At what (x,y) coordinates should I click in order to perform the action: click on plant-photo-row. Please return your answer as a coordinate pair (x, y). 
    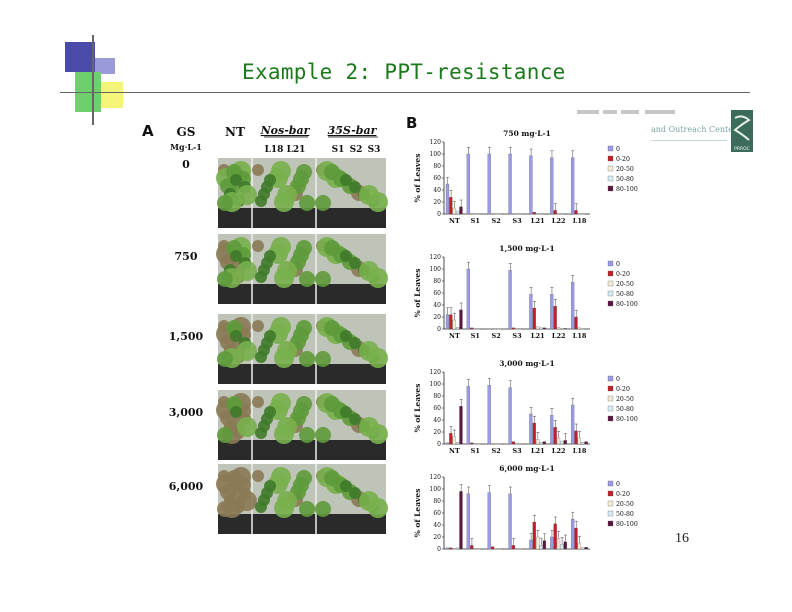
    Looking at the image, I should click on (302, 349).